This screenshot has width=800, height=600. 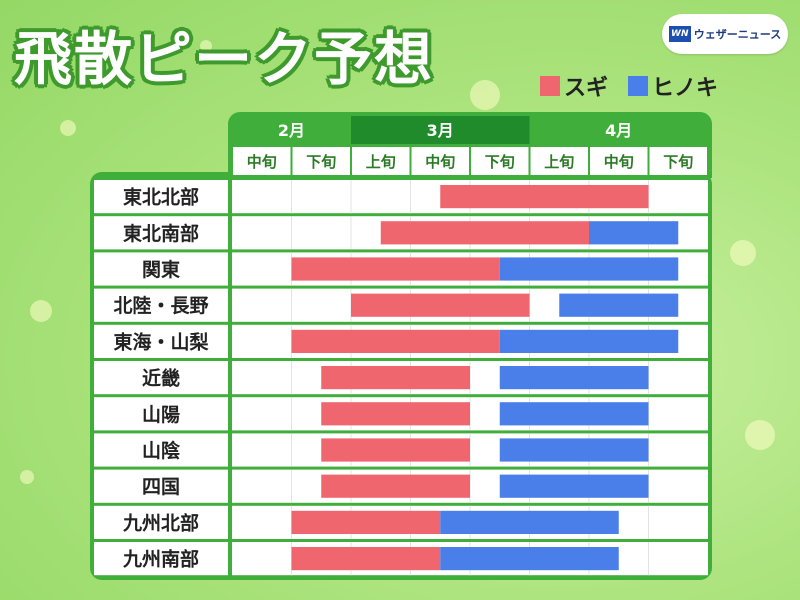 I want to click on region-label: 九州南部, so click(x=160, y=559).